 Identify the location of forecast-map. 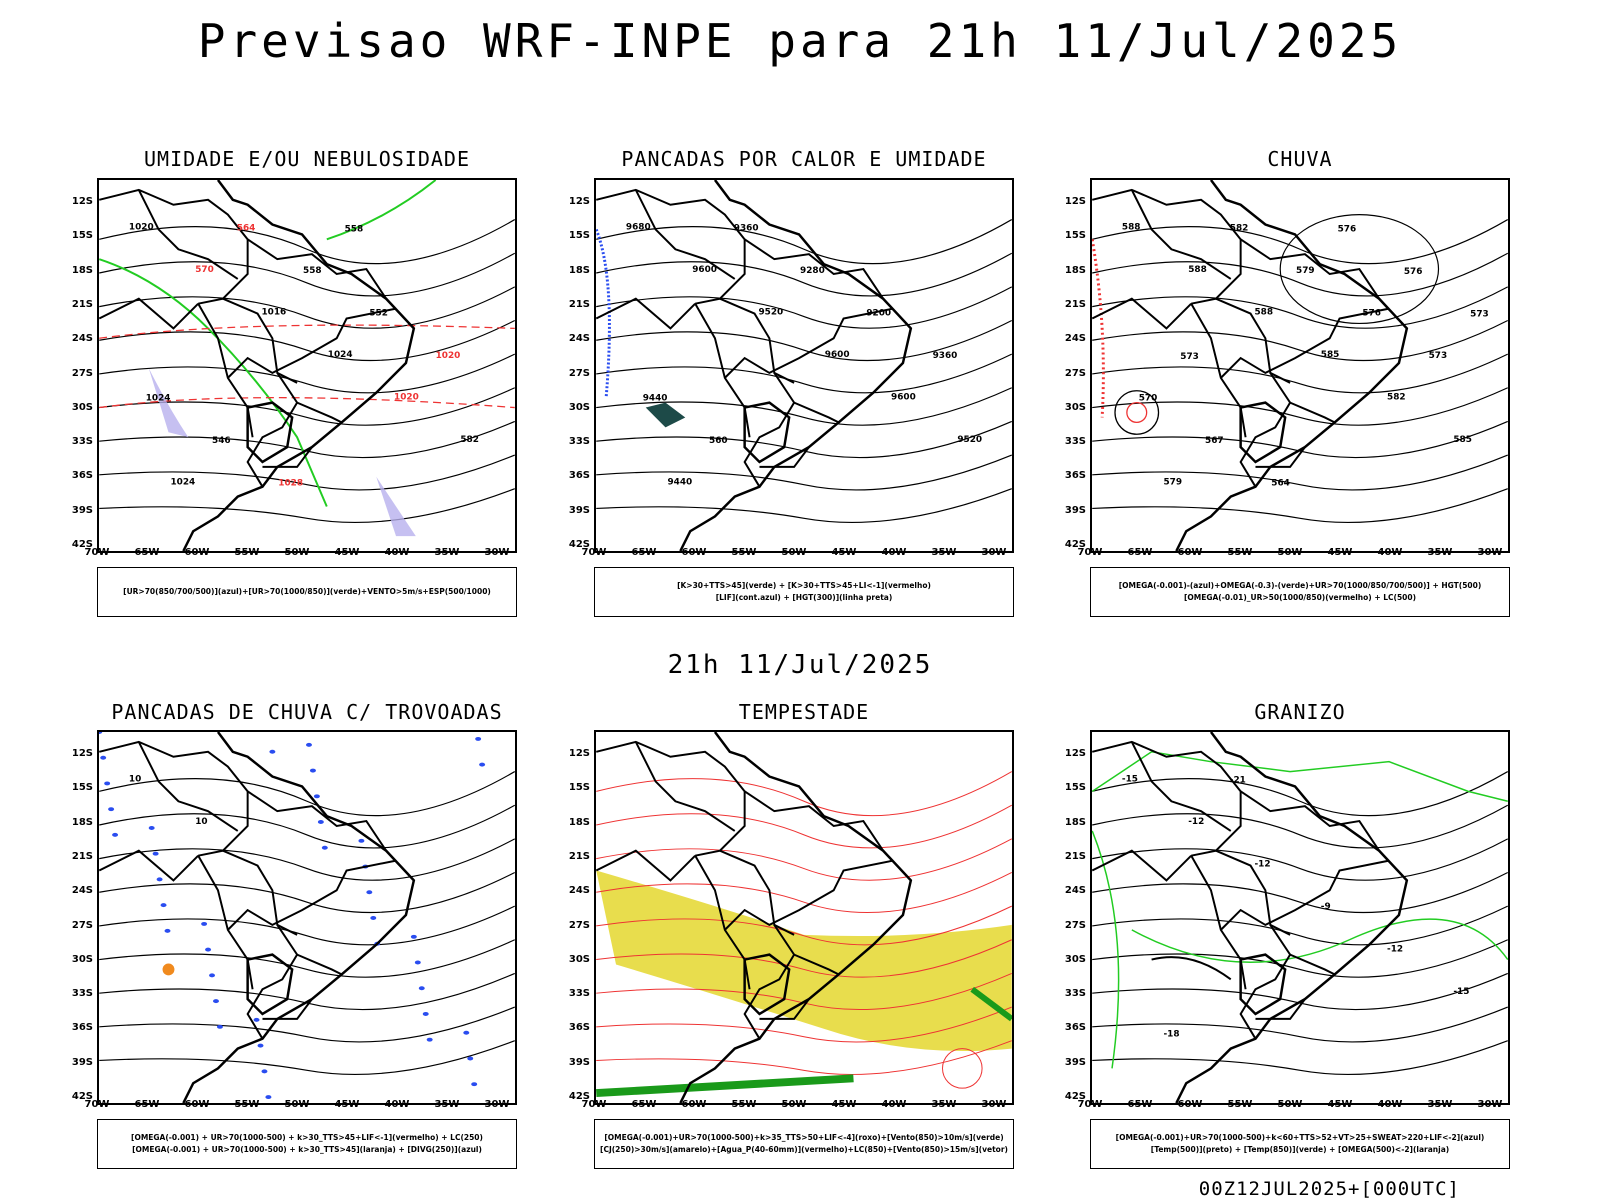
(804, 917).